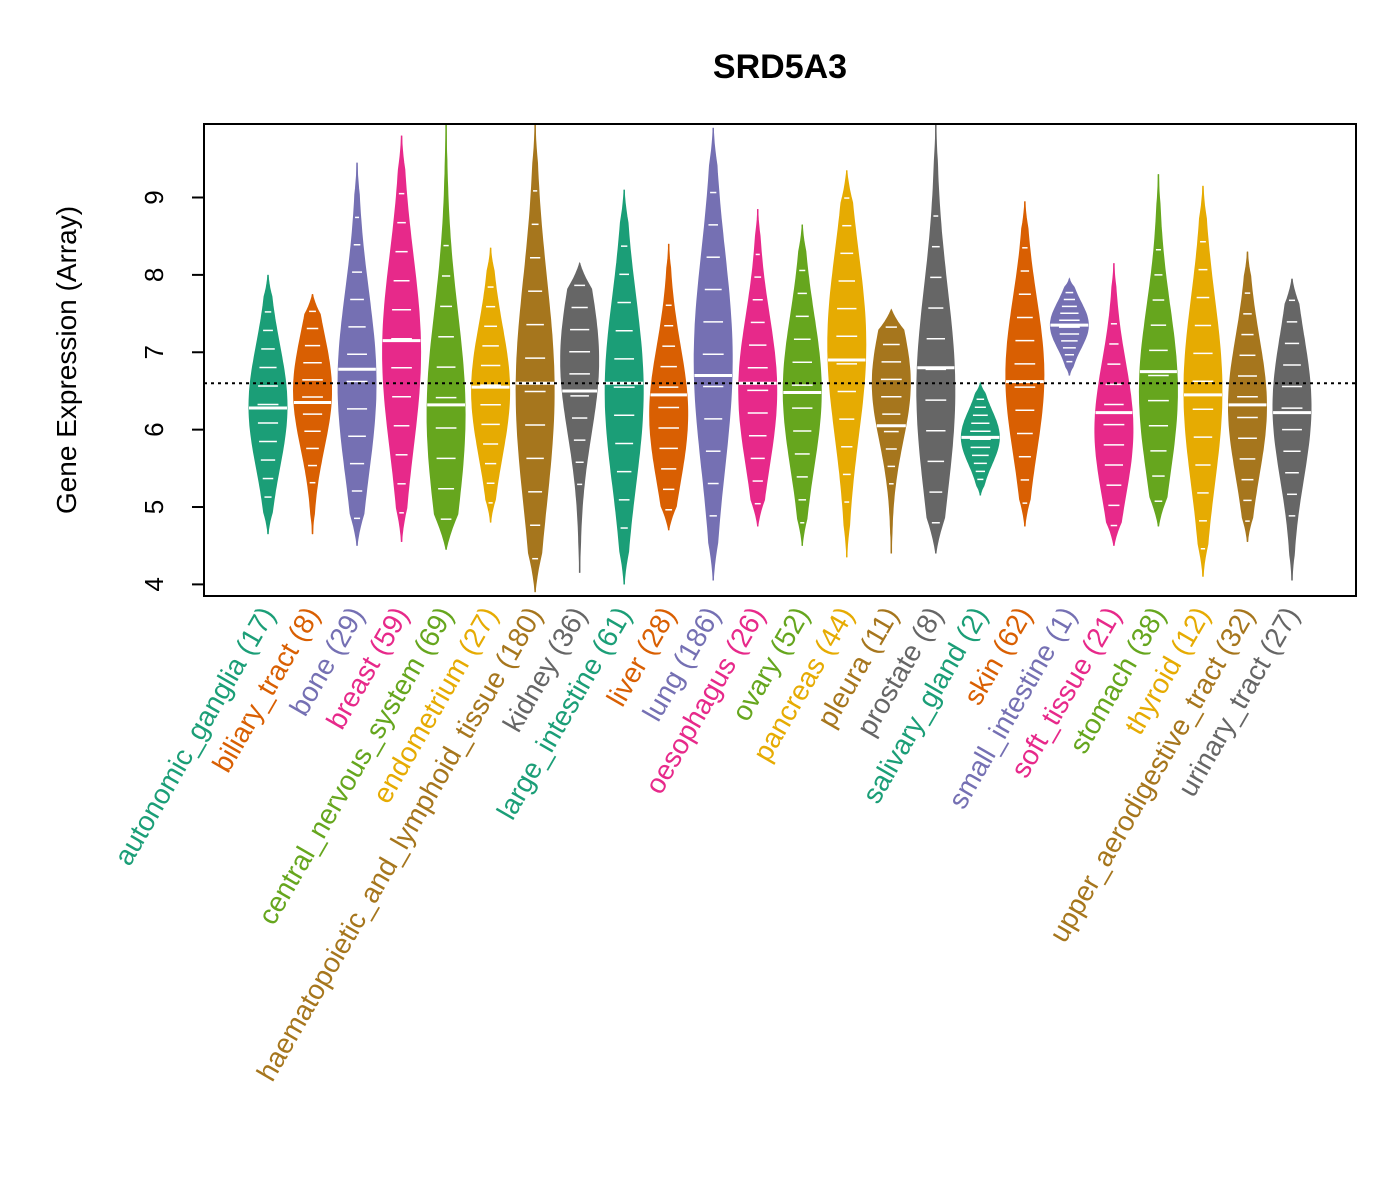 The height and width of the screenshot is (1200, 1400). What do you see at coordinates (171, 391) in the screenshot?
I see `y-axis: 4 5 6 7 8 9` at bounding box center [171, 391].